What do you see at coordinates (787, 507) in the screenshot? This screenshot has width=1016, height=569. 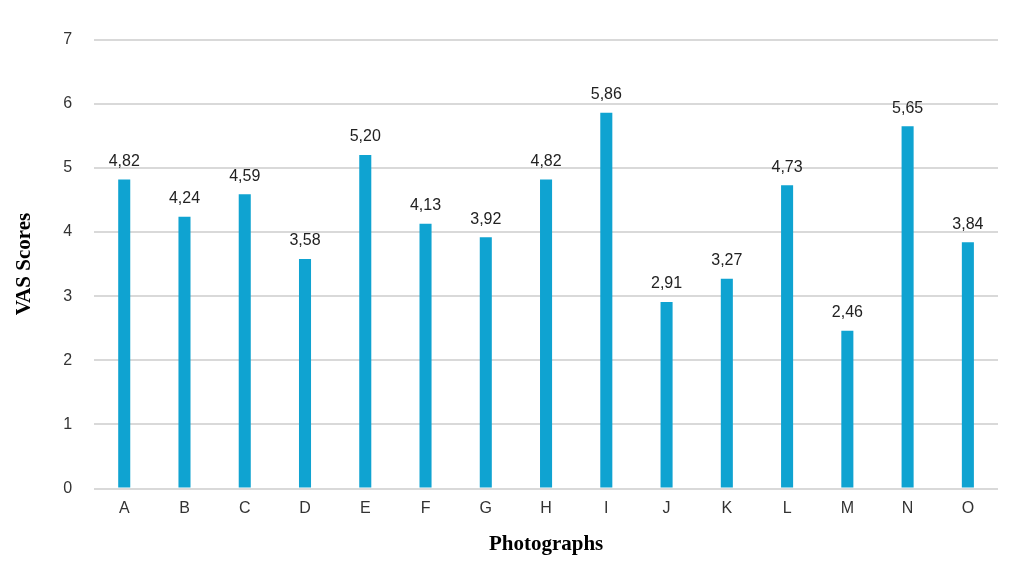 I see `x-tick-label: L` at bounding box center [787, 507].